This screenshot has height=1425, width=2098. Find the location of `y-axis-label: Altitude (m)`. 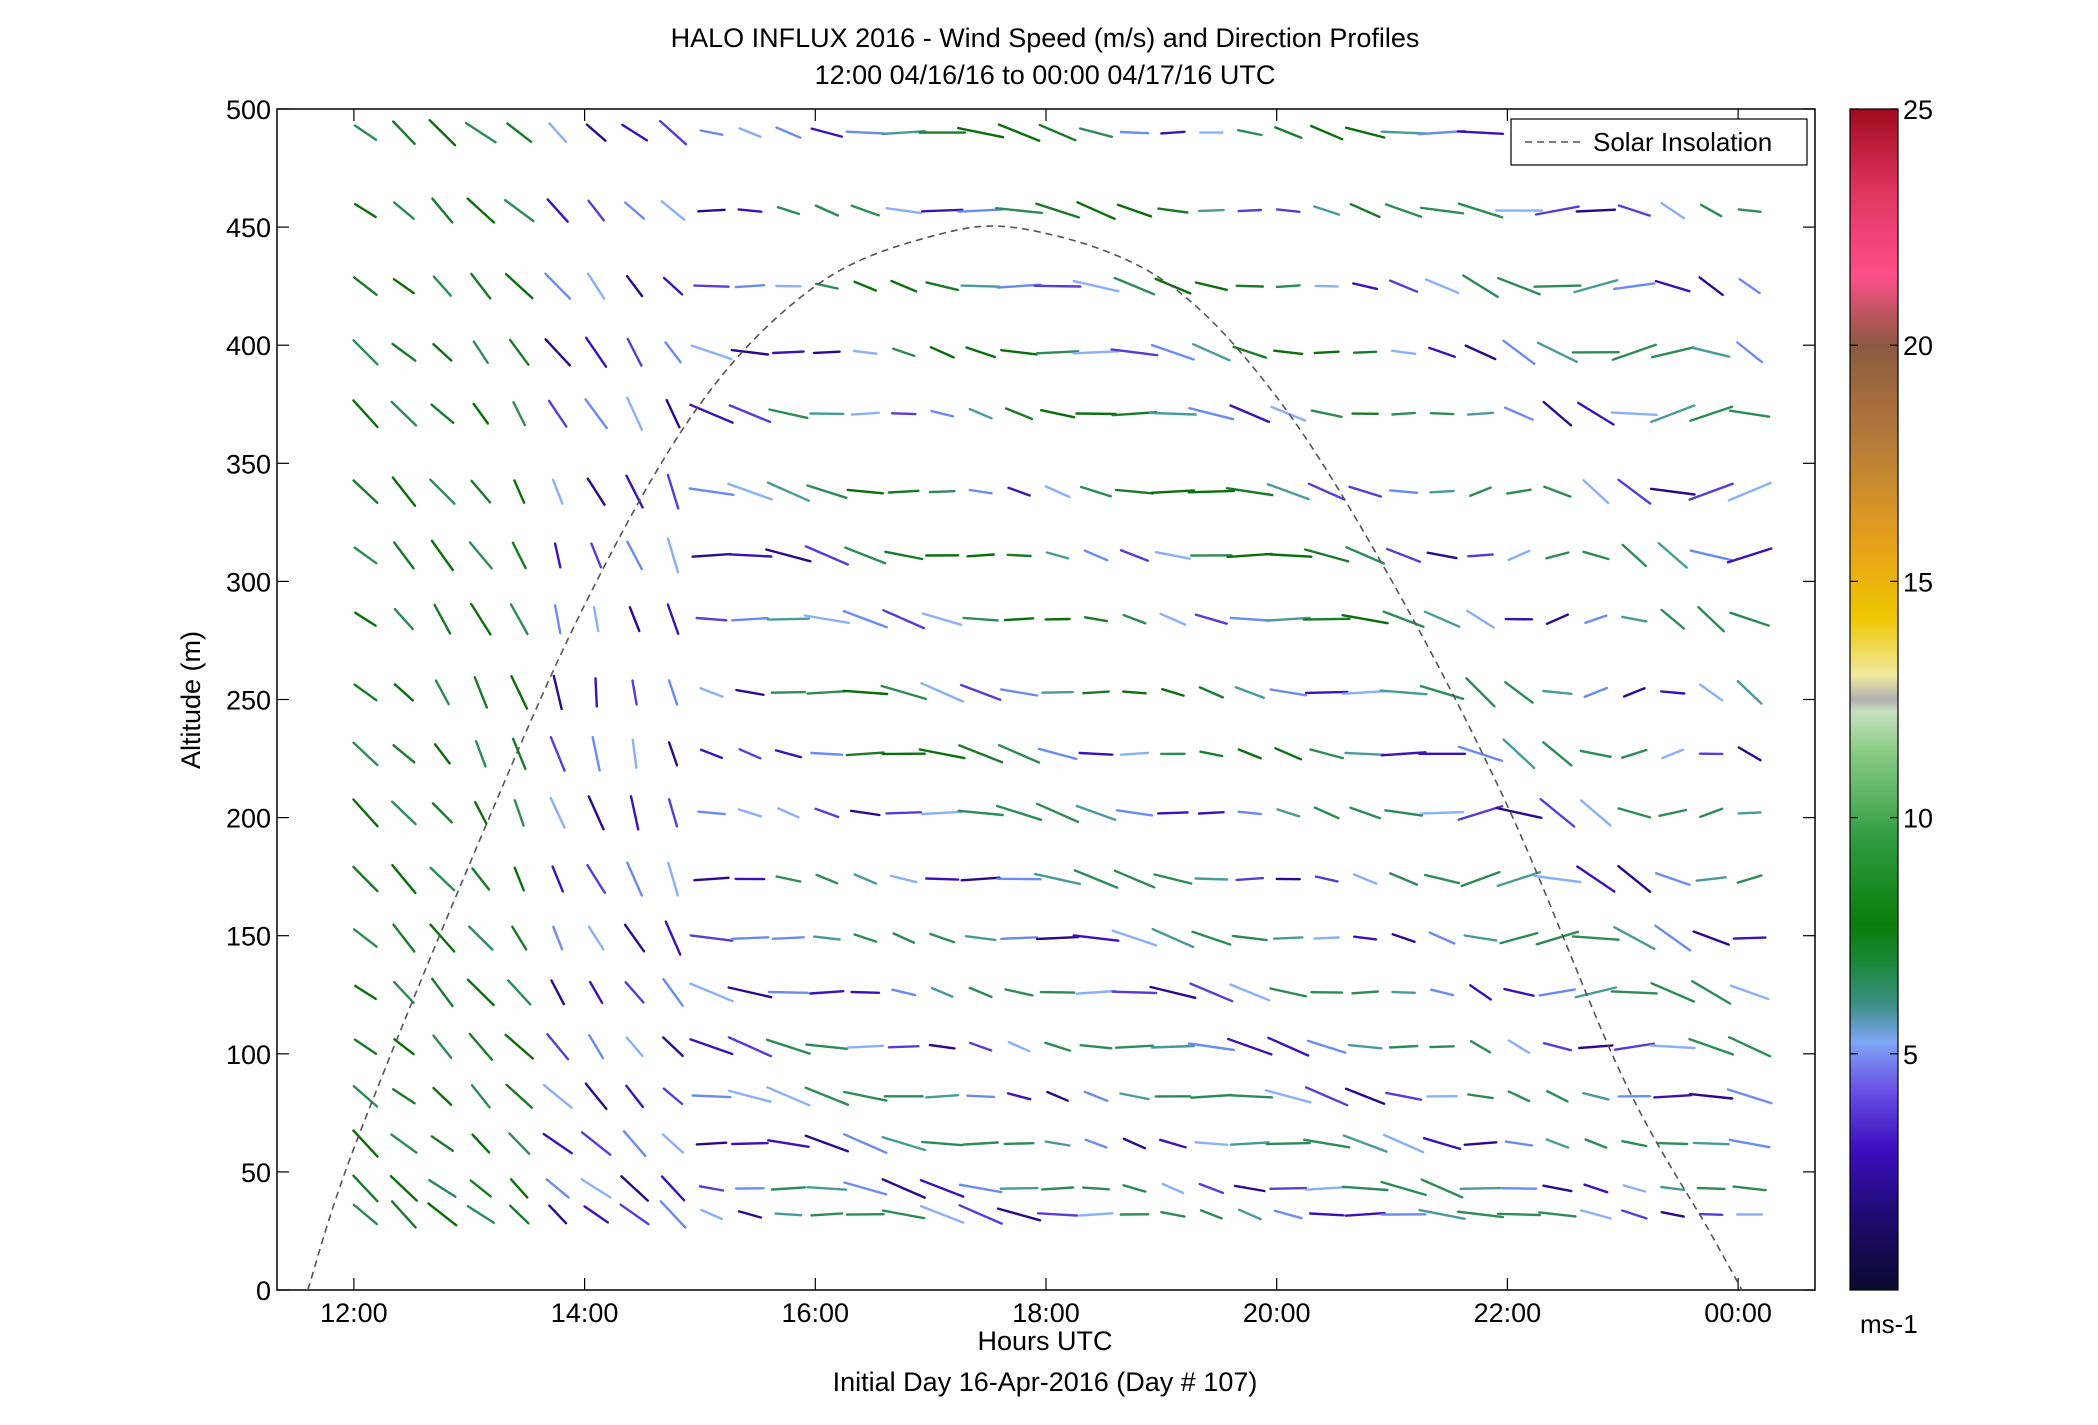

y-axis-label: Altitude (m) is located at coordinates (191, 700).